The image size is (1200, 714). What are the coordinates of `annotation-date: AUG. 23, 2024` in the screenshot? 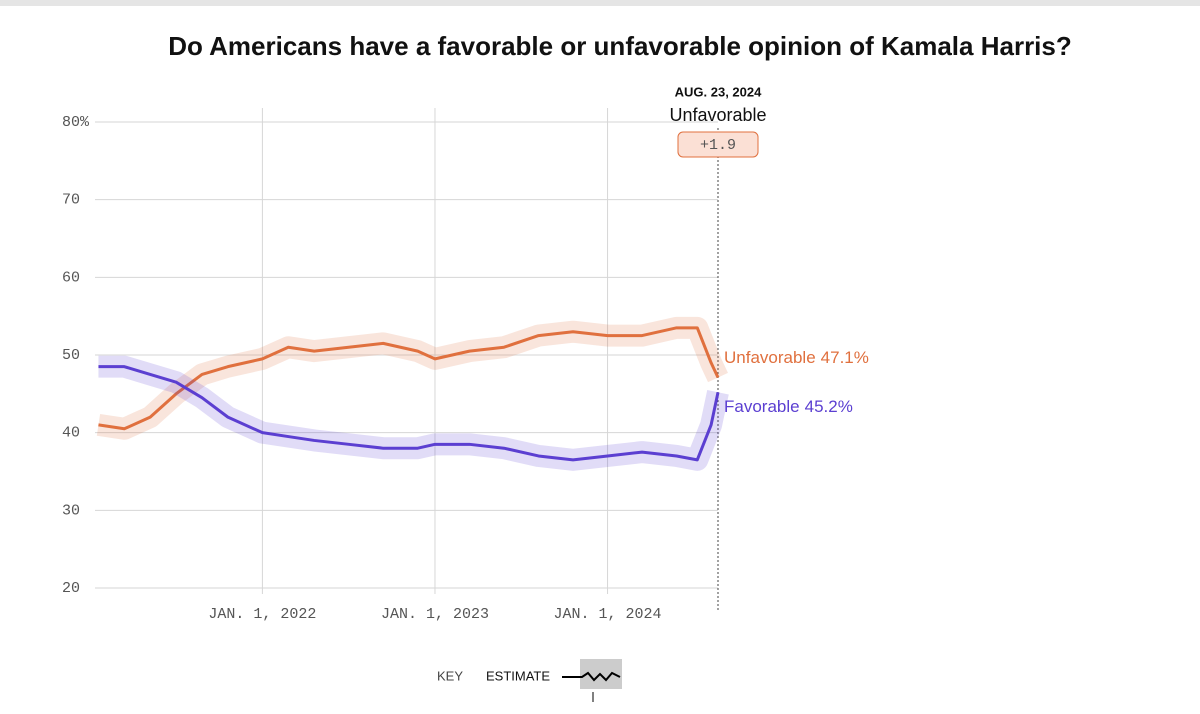 It's located at (718, 91).